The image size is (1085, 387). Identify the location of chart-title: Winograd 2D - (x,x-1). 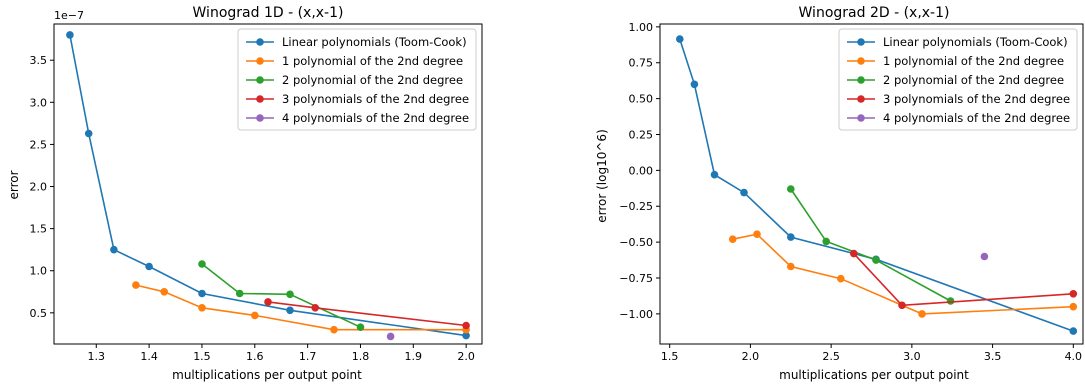
(874, 13).